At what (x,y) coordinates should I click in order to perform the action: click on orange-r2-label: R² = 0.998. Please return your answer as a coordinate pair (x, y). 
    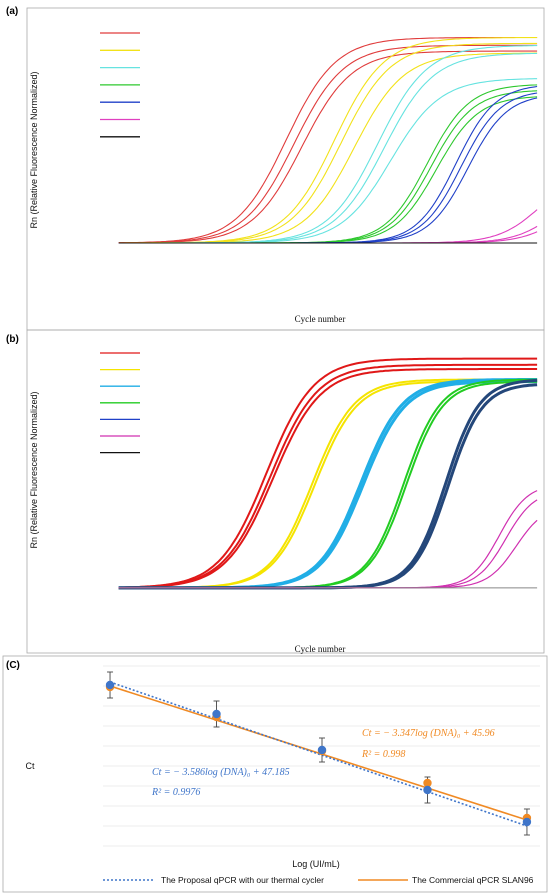
    Looking at the image, I should click on (383, 754).